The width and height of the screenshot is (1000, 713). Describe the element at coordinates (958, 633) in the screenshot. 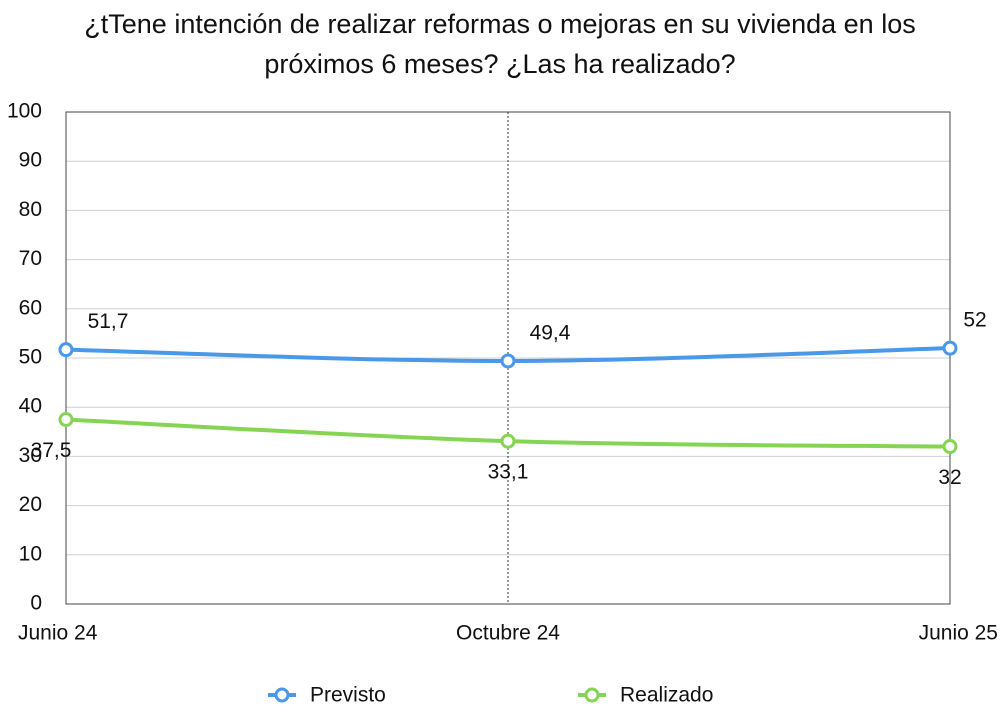

I see `x-tick-label: Junio 25` at that location.